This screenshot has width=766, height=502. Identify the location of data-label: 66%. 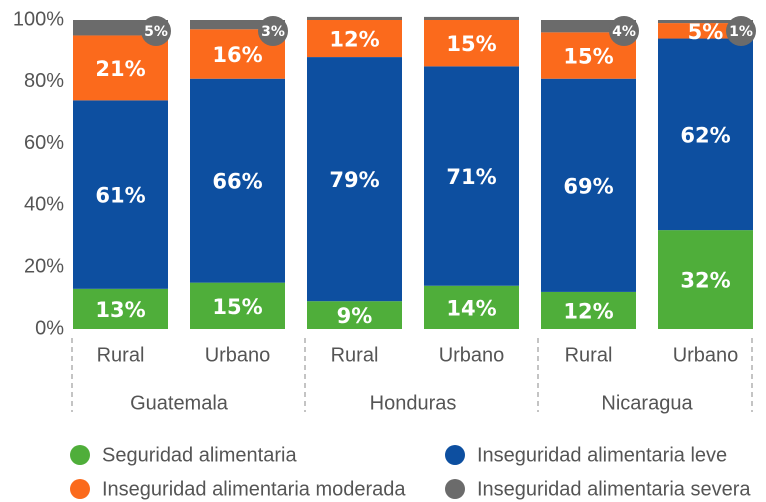
(237, 182).